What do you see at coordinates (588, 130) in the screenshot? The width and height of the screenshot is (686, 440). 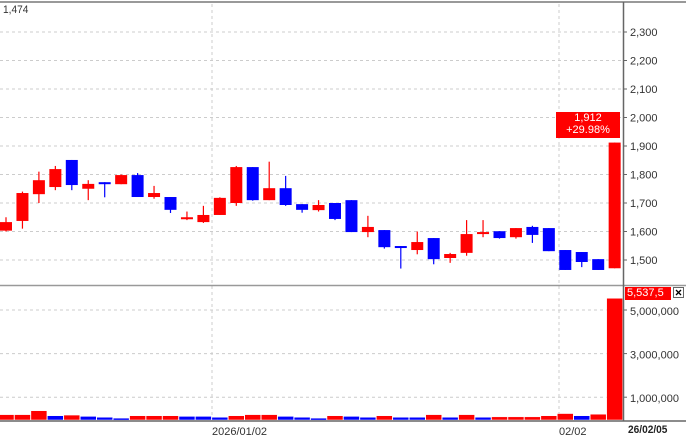 I see `current-change: +29.98%` at bounding box center [588, 130].